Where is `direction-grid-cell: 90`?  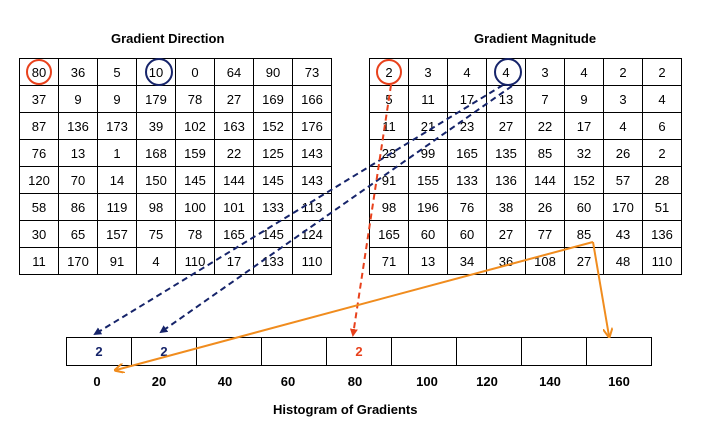
direction-grid-cell: 90 is located at coordinates (273, 72).